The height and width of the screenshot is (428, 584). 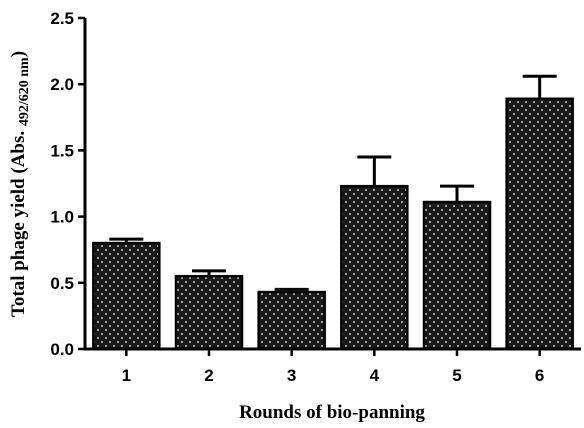 What do you see at coordinates (456, 375) in the screenshot?
I see `x-tick-label-5: 5` at bounding box center [456, 375].